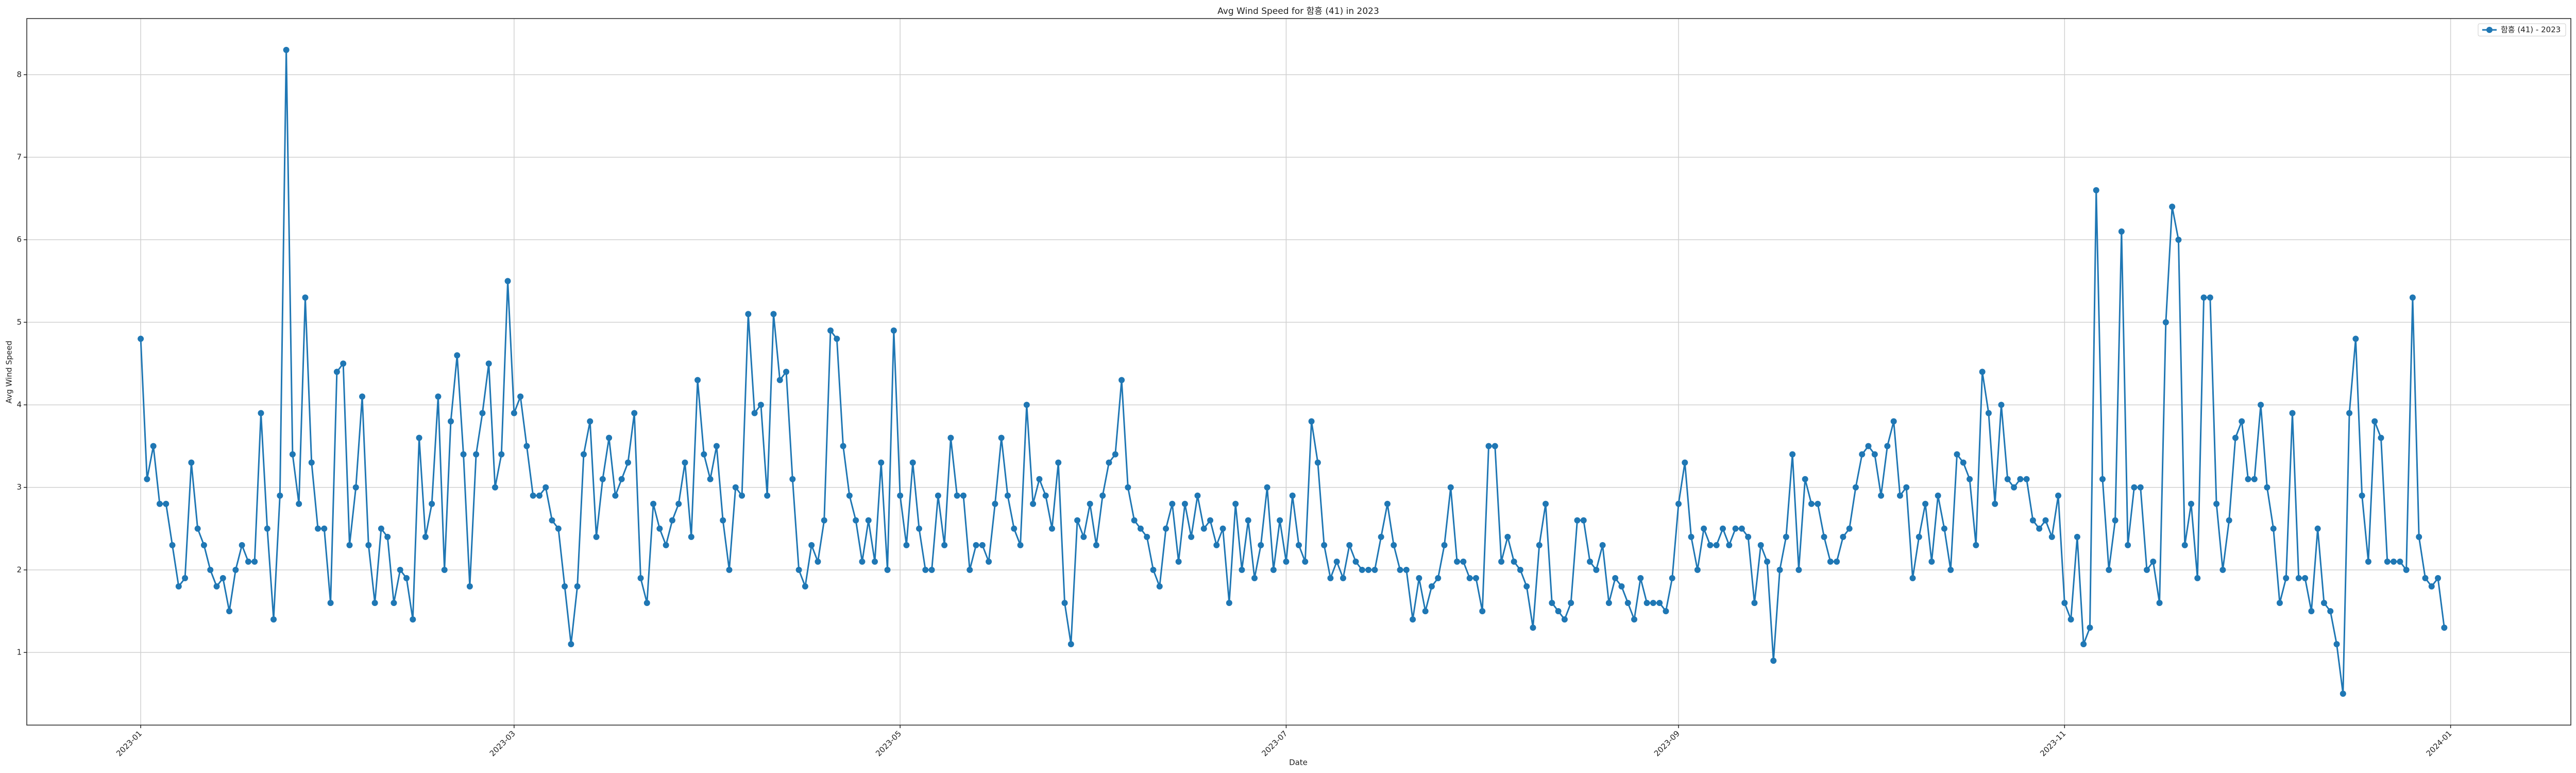 This screenshot has height=773, width=2576. What do you see at coordinates (889, 743) in the screenshot?
I see `x-tick-label: 2023-05` at bounding box center [889, 743].